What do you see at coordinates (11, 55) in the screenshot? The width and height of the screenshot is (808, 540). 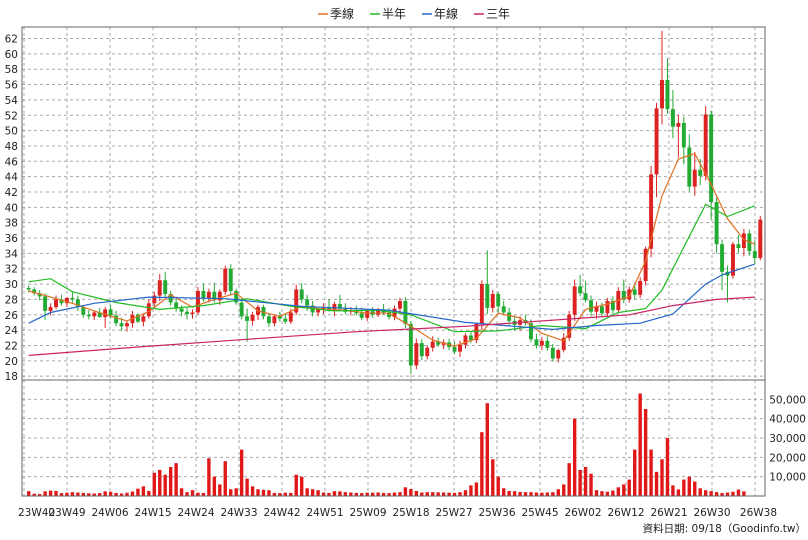 I see `price-tick-label: 60` at bounding box center [11, 55].